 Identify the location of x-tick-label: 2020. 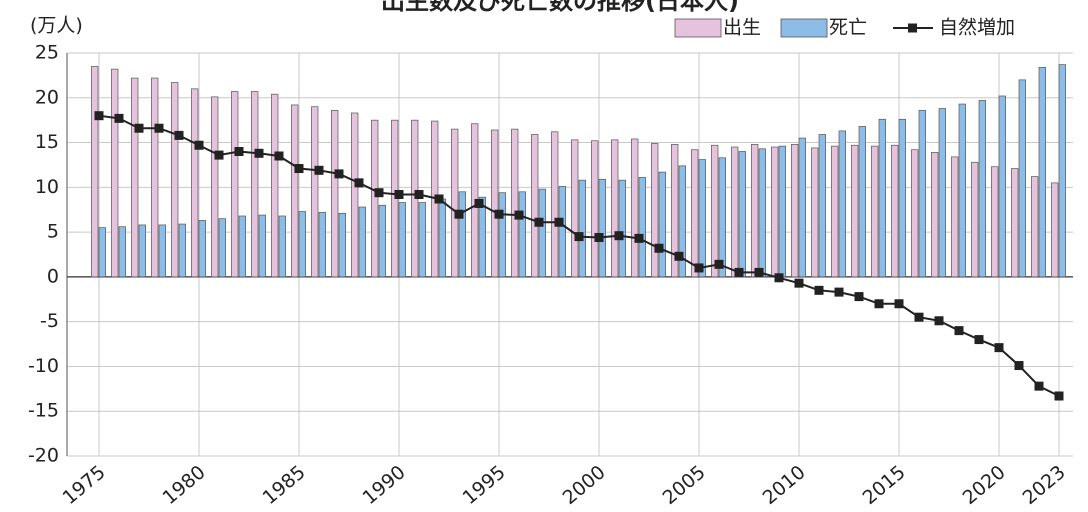
(984, 485).